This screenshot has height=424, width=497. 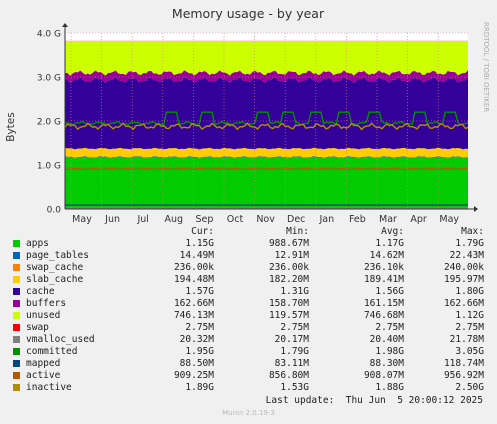 I want to click on legend-row: slab_cache 194.48M 182.20M 189.41M 195.97M, so click(x=248, y=280).